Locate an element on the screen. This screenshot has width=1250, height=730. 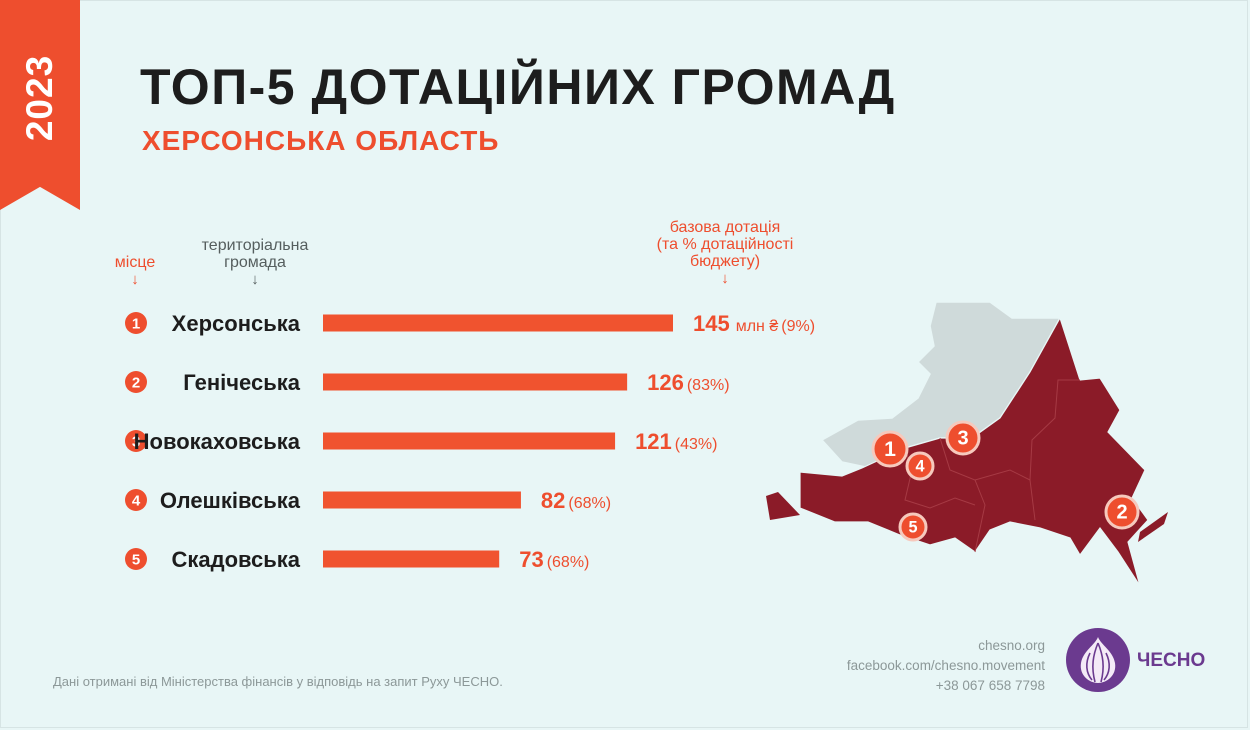
value-label: 145 млн ₴ (9%) is located at coordinates (754, 323).